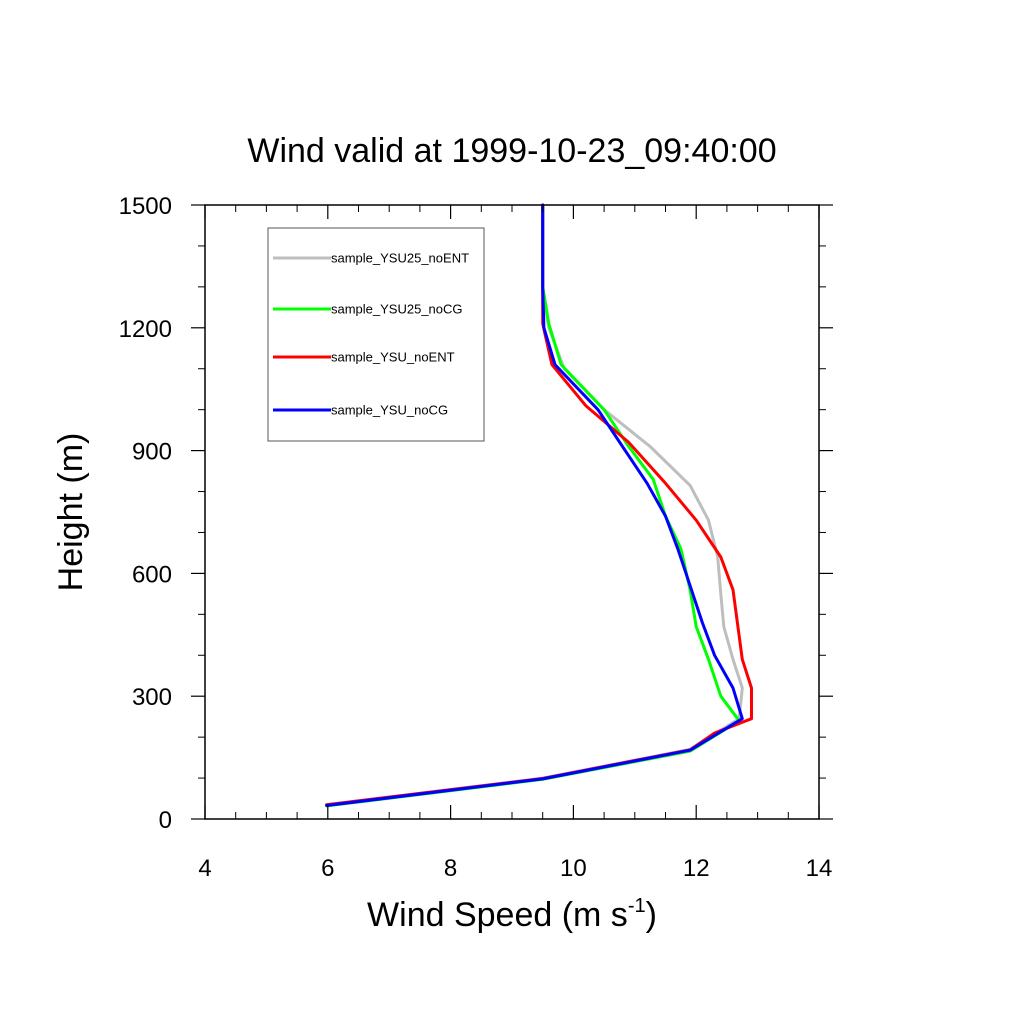 Image resolution: width=1024 pixels, height=1024 pixels. What do you see at coordinates (204, 868) in the screenshot?
I see `x-tick-label: 4` at bounding box center [204, 868].